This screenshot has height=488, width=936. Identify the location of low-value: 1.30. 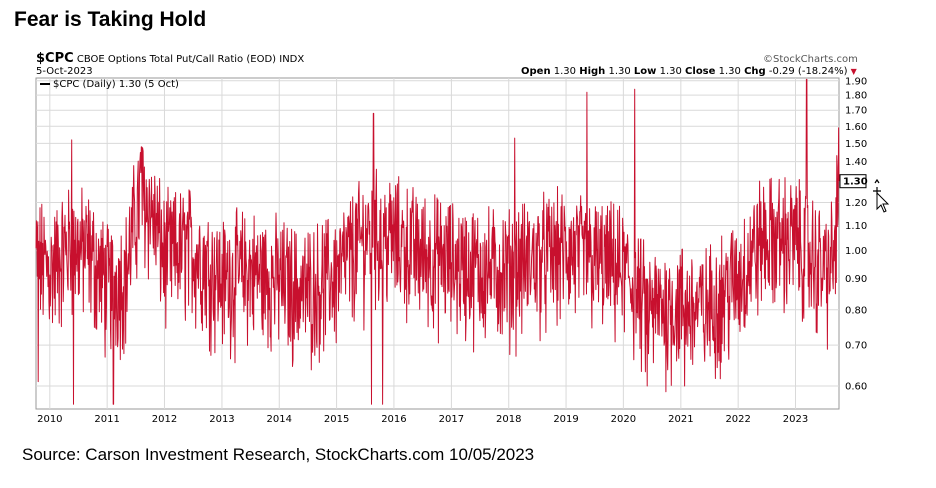
(670, 71).